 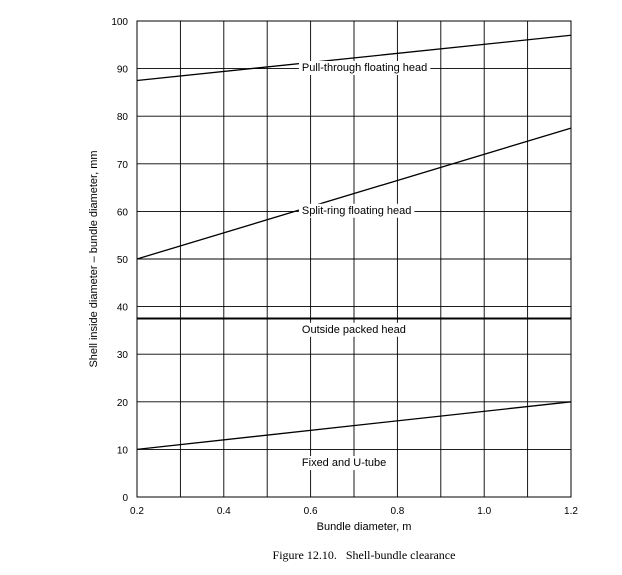 I want to click on x-axis-label: Bundle diameter, m, so click(x=364, y=527).